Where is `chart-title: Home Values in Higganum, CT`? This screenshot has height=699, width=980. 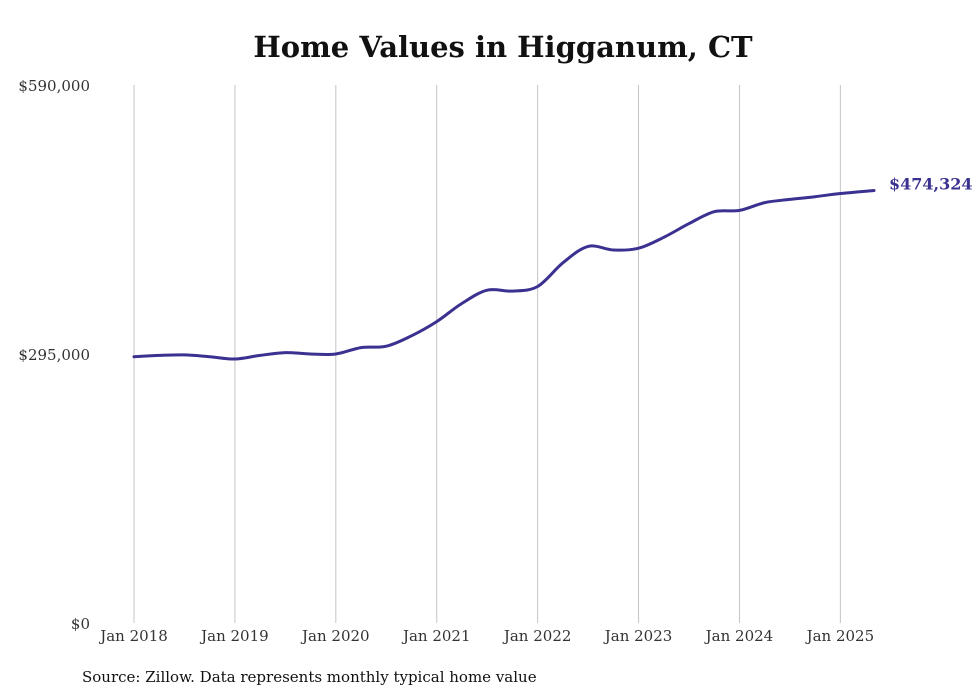 chart-title: Home Values in Higganum, CT is located at coordinates (503, 47).